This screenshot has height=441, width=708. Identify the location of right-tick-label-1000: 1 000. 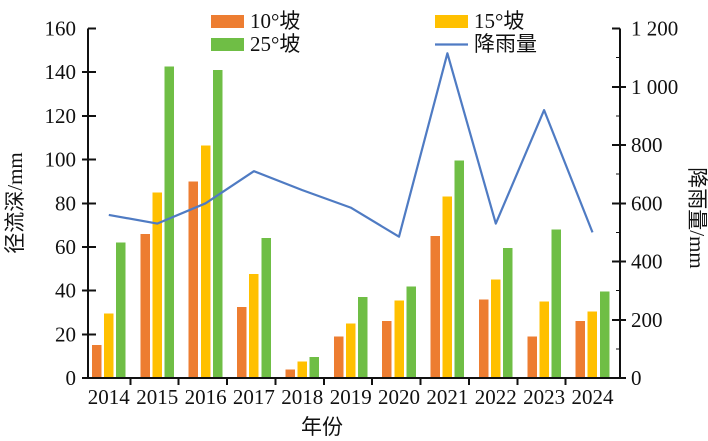
(654, 87).